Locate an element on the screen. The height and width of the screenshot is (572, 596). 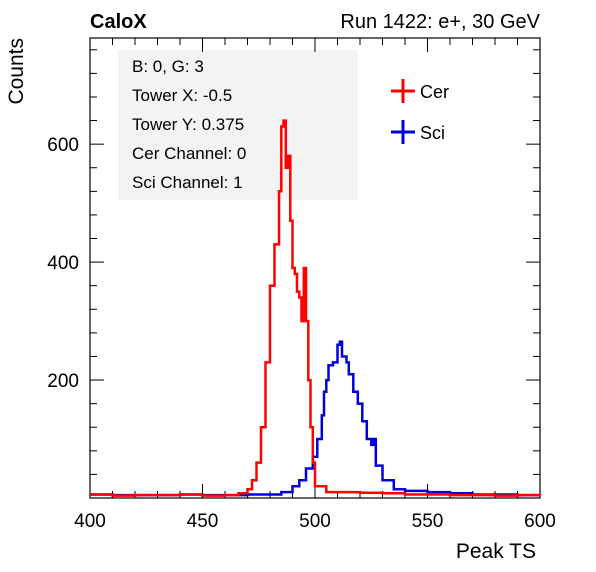
experiment-label: CaloX is located at coordinates (118, 22).